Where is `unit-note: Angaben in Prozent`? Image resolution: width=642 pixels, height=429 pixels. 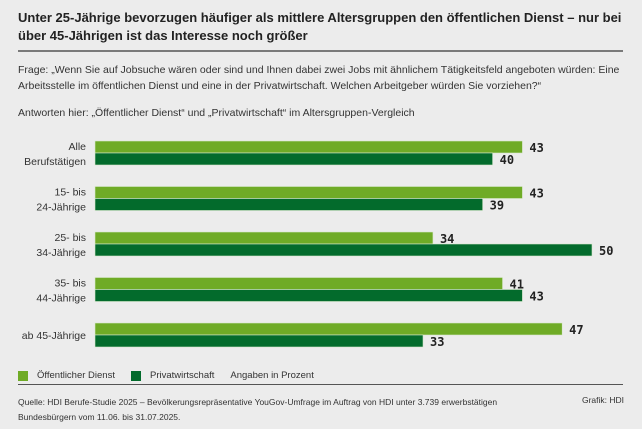
unit-note: Angaben in Prozent is located at coordinates (271, 375).